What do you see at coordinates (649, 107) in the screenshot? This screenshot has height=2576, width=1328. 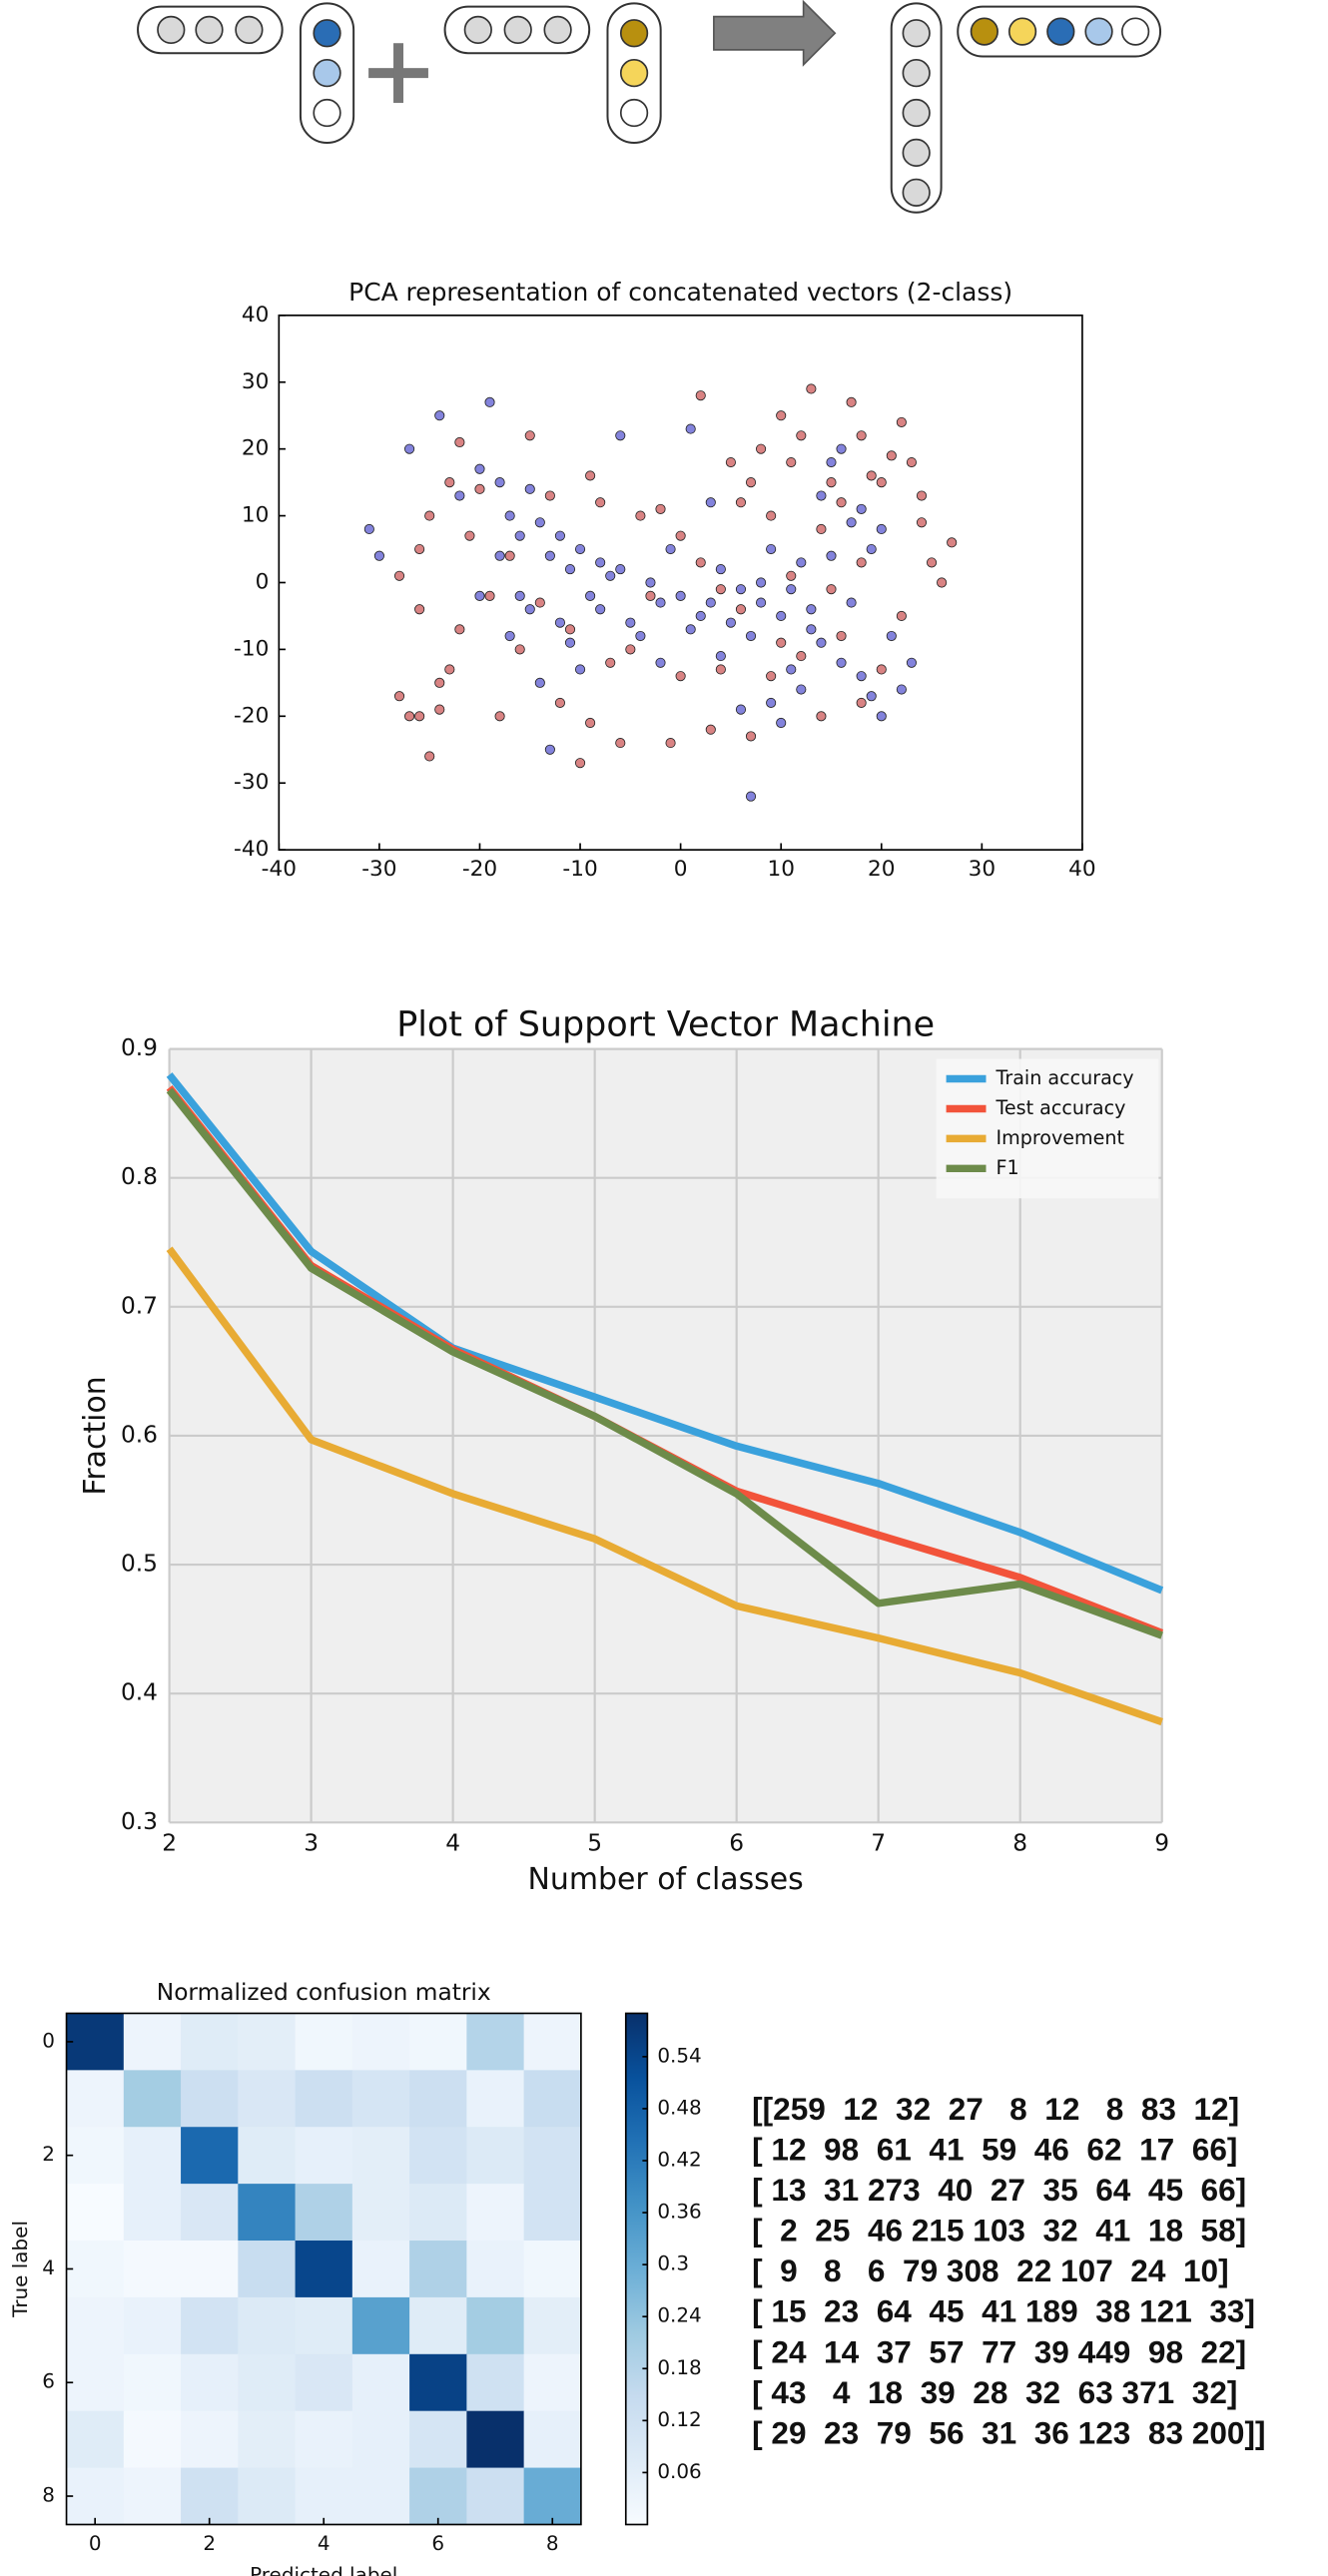 I see `concat-diagram` at bounding box center [649, 107].